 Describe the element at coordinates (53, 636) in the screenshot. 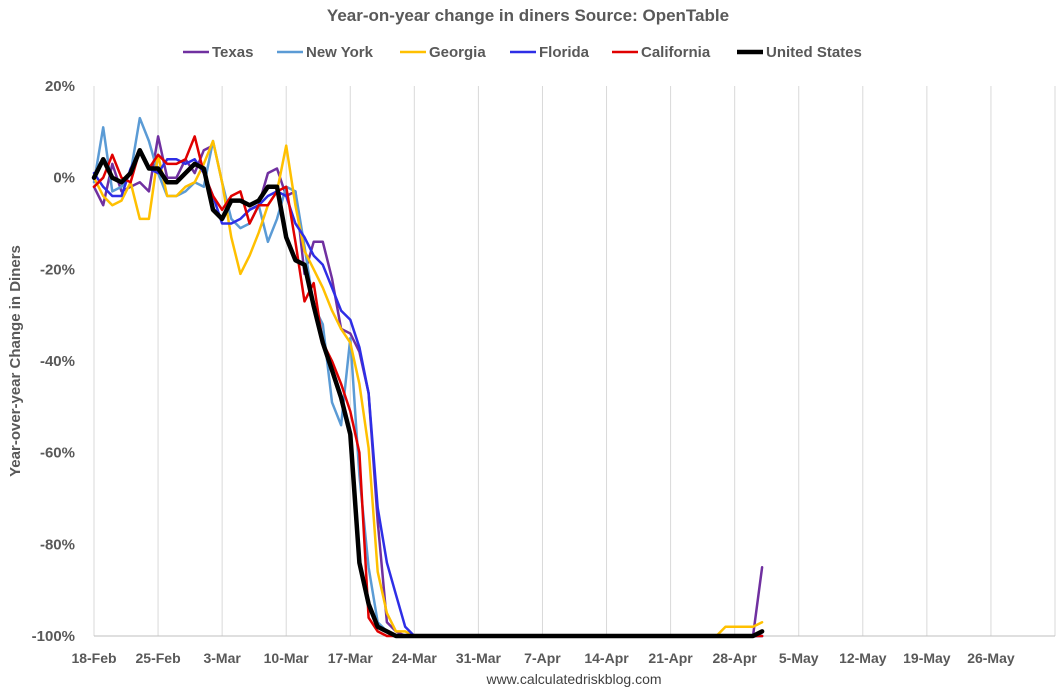

I see `y-tick-label: -100%` at that location.